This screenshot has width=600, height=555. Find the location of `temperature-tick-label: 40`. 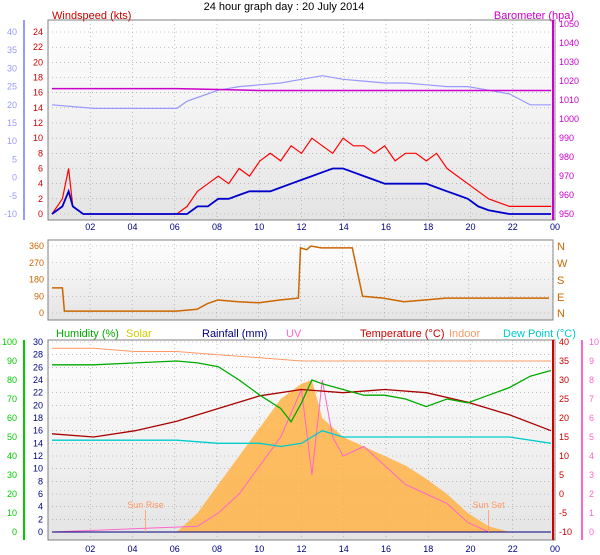

temperature-tick-label: 40 is located at coordinates (564, 342).